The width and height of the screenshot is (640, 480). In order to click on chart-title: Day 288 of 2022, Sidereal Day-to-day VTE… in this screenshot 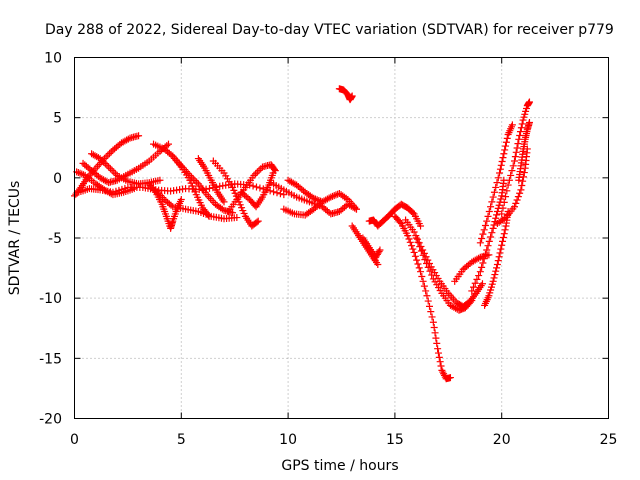, I will do `click(329, 30)`.